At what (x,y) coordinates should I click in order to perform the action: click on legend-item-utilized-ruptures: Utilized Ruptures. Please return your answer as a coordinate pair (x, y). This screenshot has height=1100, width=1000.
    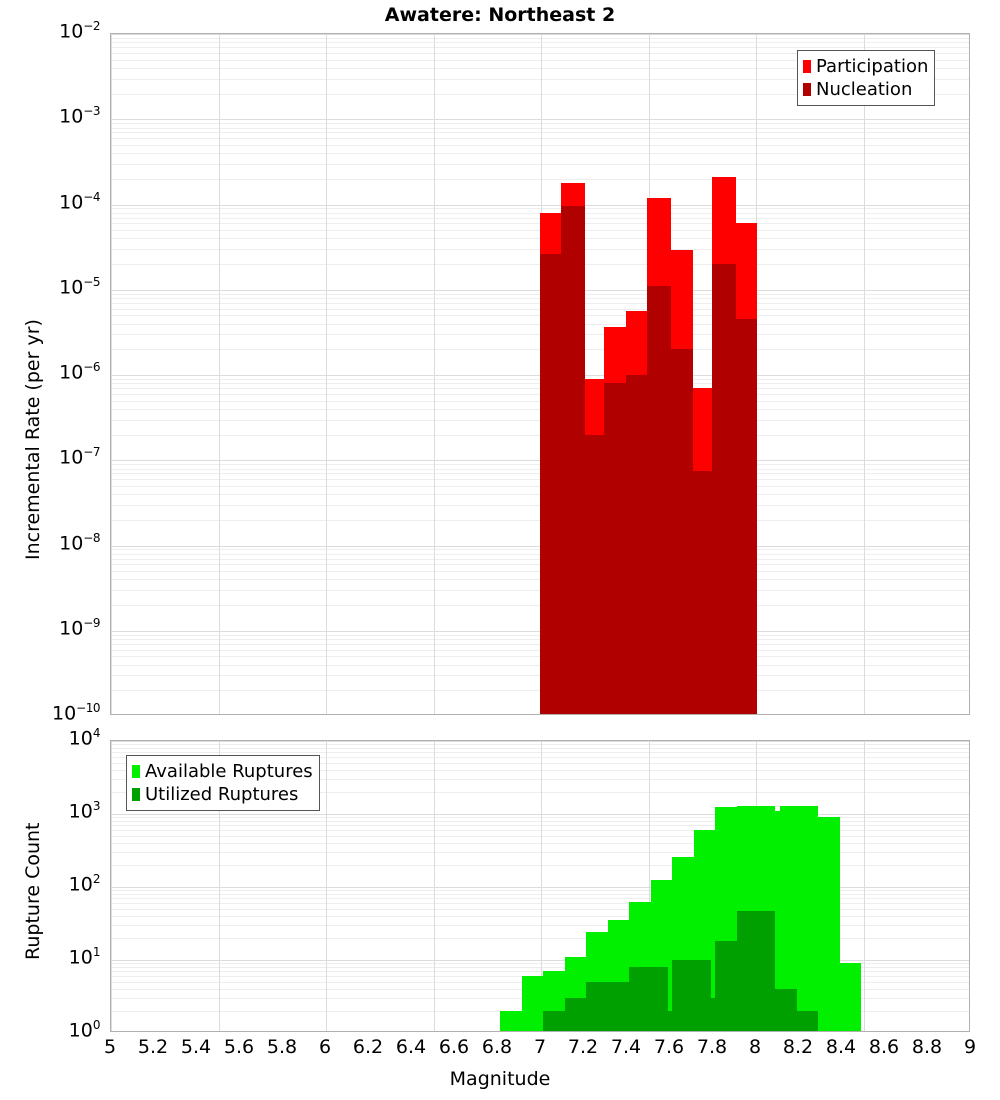
    Looking at the image, I should click on (222, 794).